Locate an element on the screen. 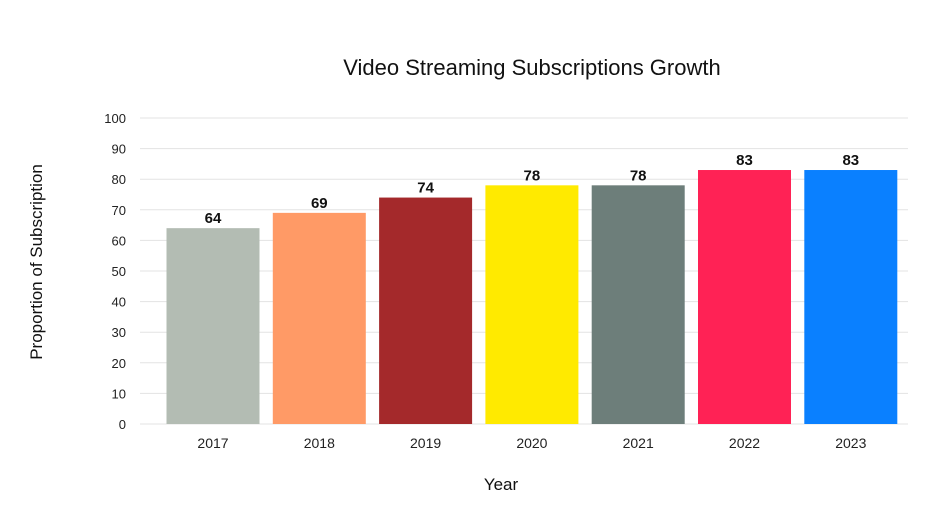 The image size is (930, 511). data-labels: 64 69 74 78 78 83 83 is located at coordinates (532, 189).